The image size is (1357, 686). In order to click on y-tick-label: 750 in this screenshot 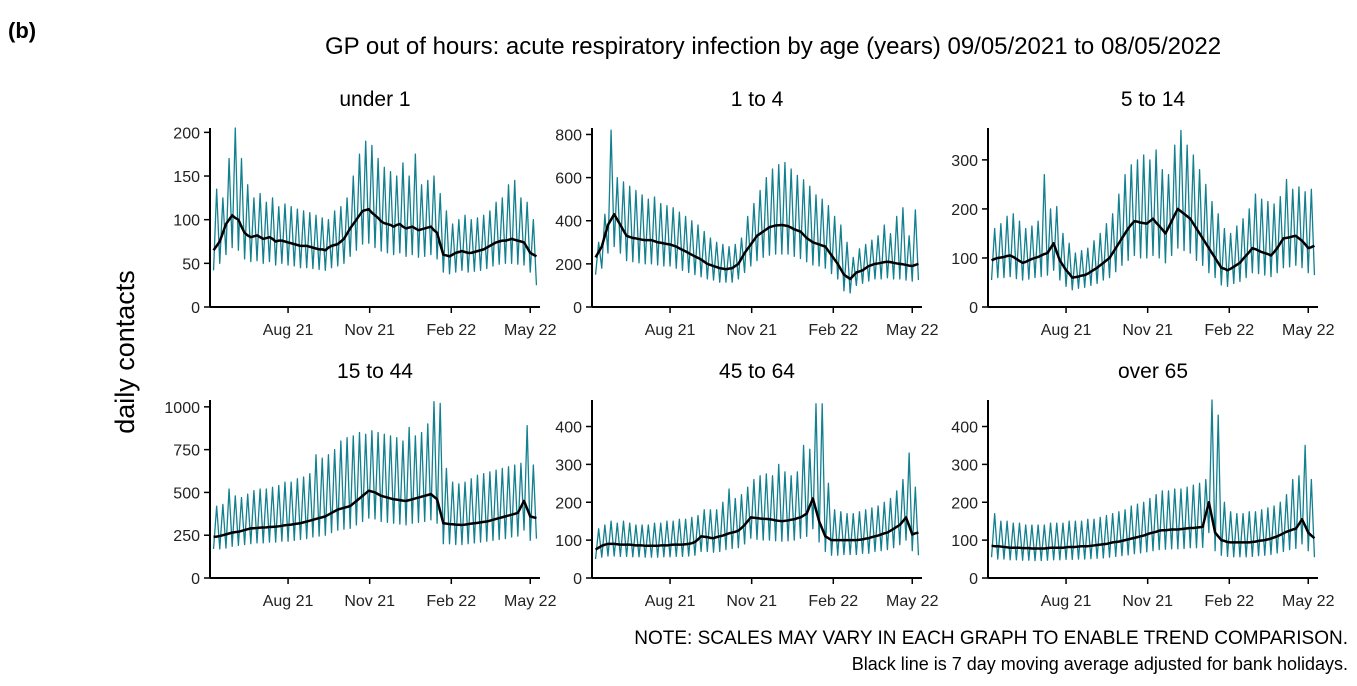, I will do `click(186, 451)`.